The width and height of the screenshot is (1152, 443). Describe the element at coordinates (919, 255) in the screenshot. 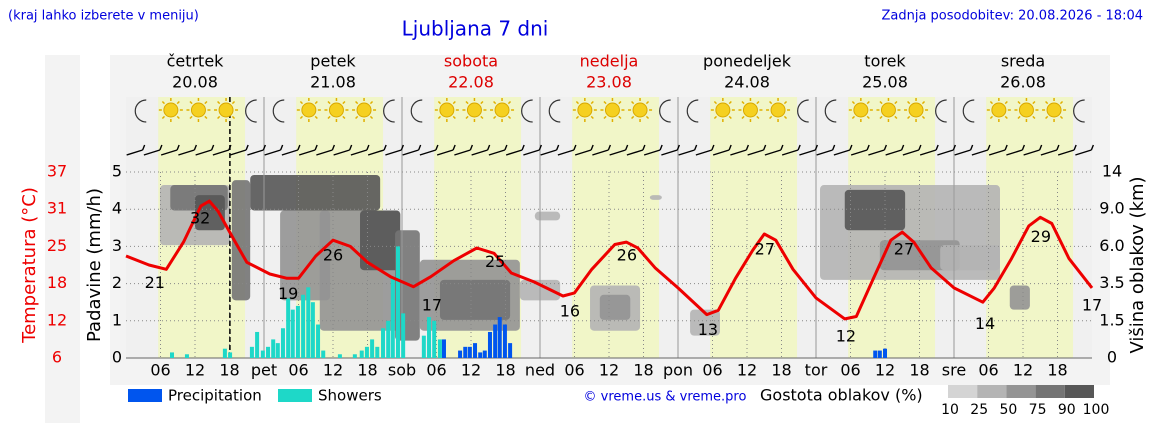

I see `cloud-cell` at that location.